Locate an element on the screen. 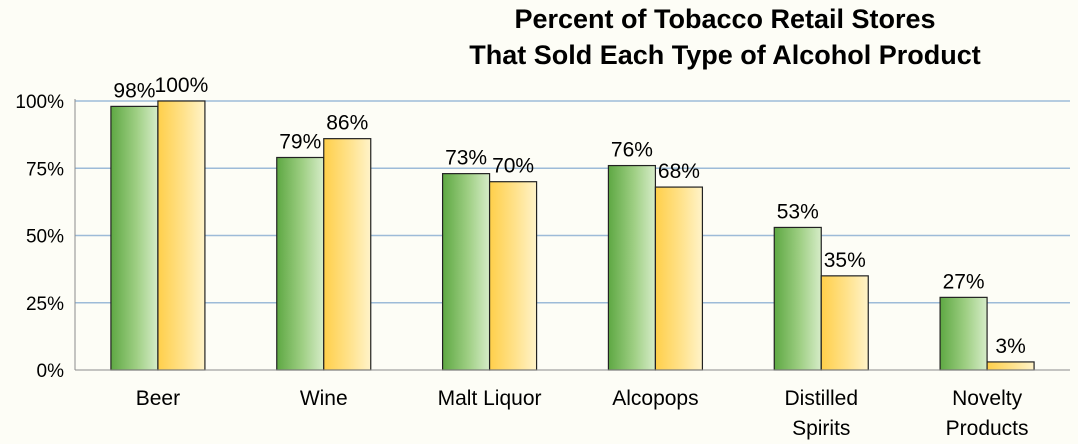  data-label: 76% is located at coordinates (632, 150).